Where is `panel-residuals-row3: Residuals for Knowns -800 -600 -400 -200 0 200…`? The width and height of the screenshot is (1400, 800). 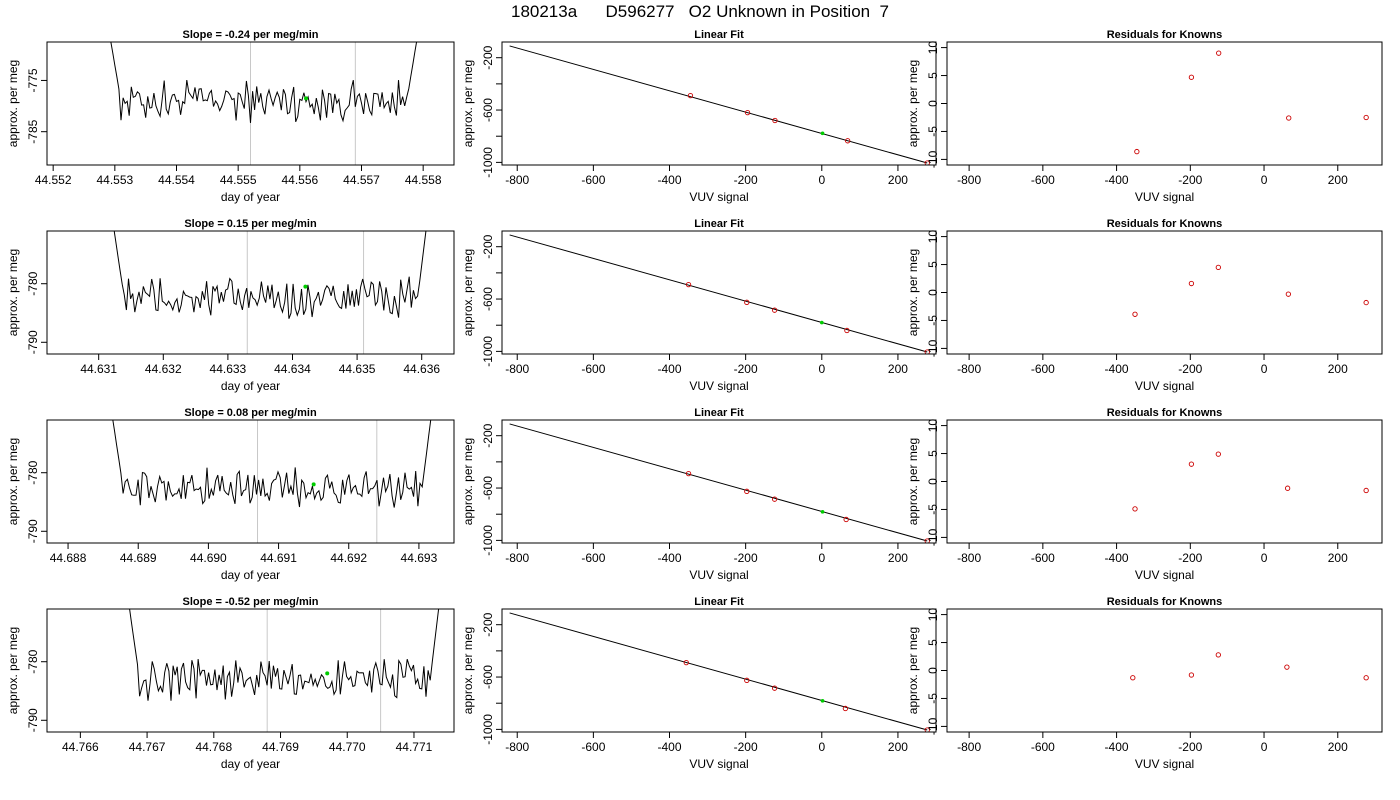
panel-residuals-row3: Residuals for Knowns -800 -600 -400 -200 0 200… is located at coordinates (1144, 494).